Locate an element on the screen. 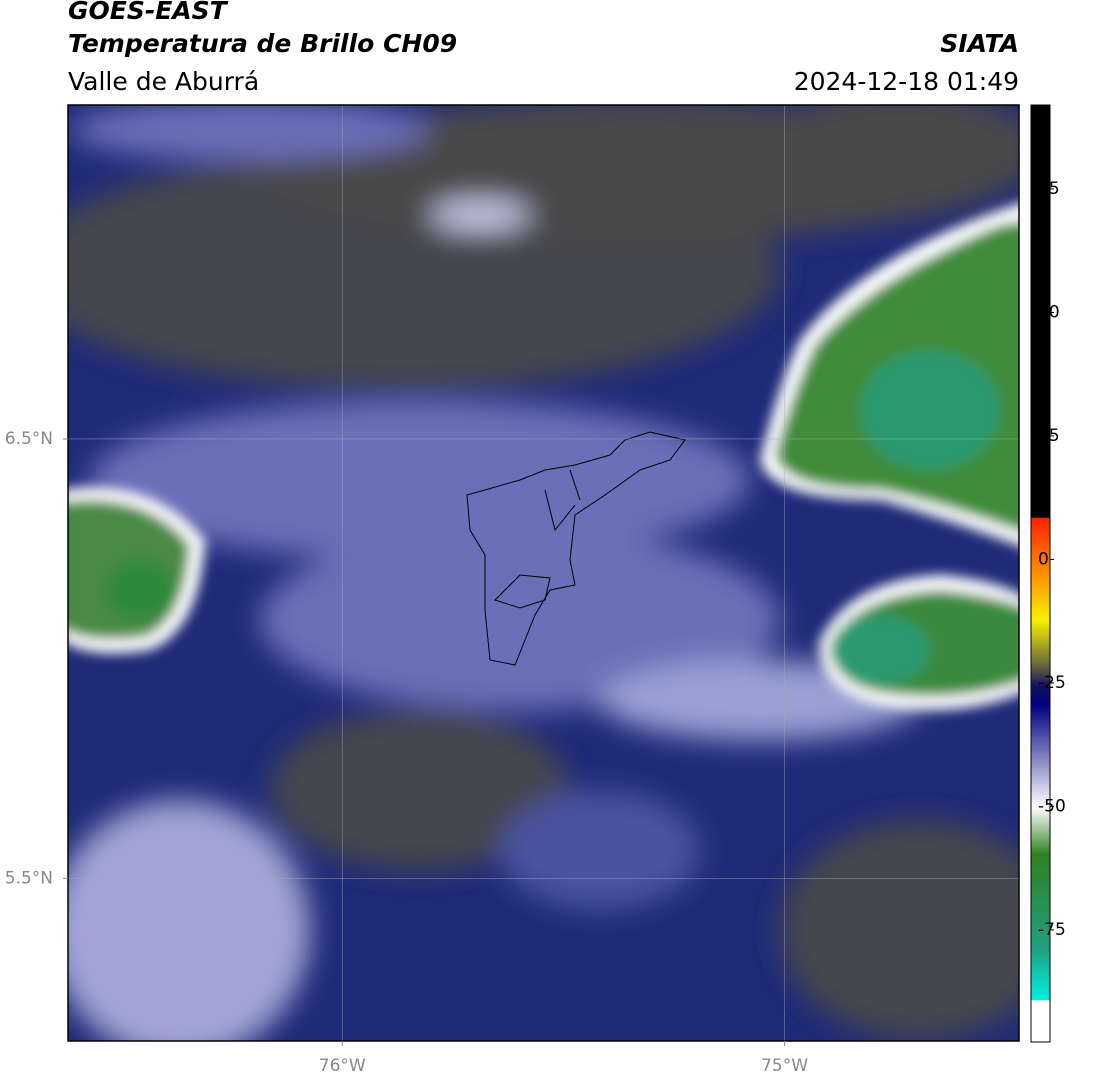 The image size is (1094, 1078). y-tick-label: 6.5°N is located at coordinates (29, 439).